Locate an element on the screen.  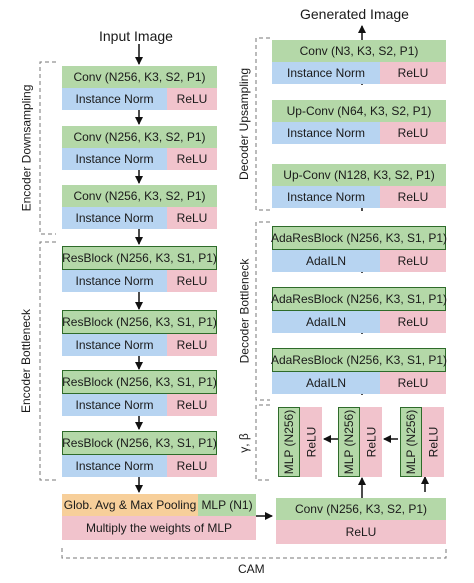
gamma-beta-label: γ, β is located at coordinates (243, 442).